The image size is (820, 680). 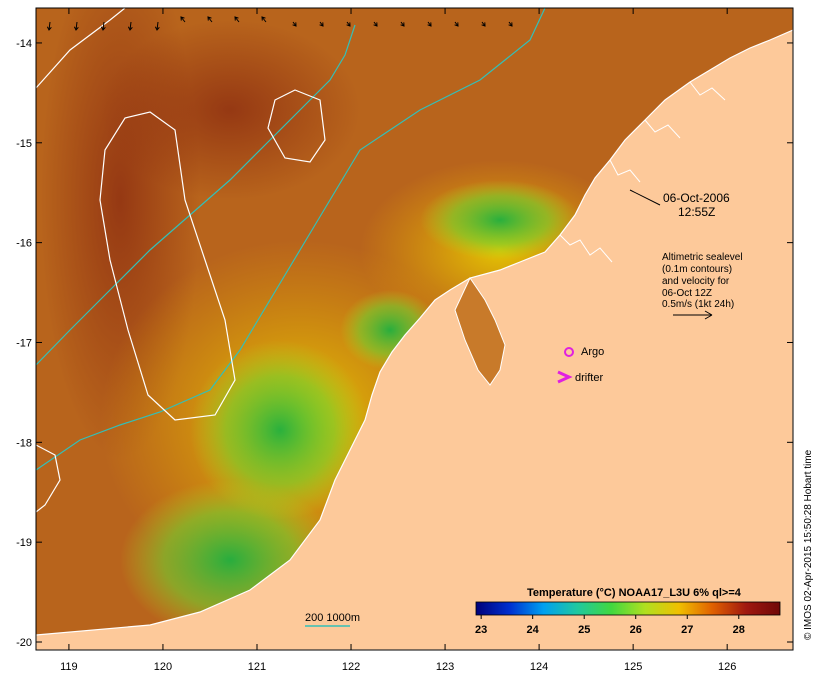 What do you see at coordinates (687, 630) in the screenshot?
I see `colorbar-tick-label: 27` at bounding box center [687, 630].